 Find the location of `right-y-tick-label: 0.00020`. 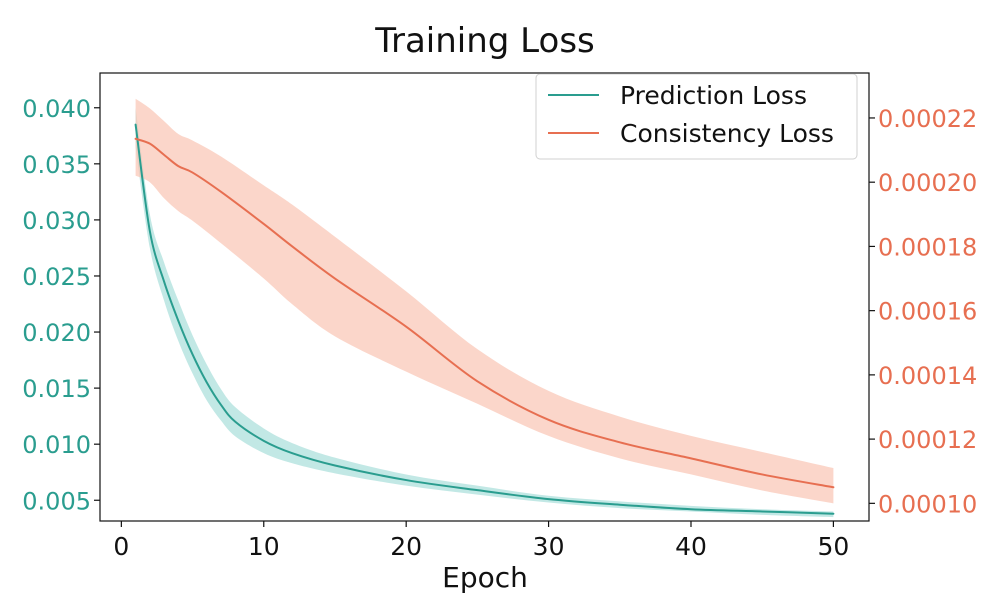

right-y-tick-label: 0.00020 is located at coordinates (927, 183).